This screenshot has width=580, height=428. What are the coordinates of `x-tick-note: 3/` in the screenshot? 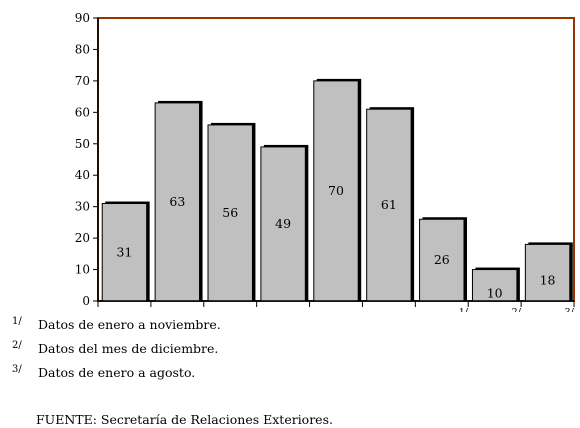 It's located at (570, 309).